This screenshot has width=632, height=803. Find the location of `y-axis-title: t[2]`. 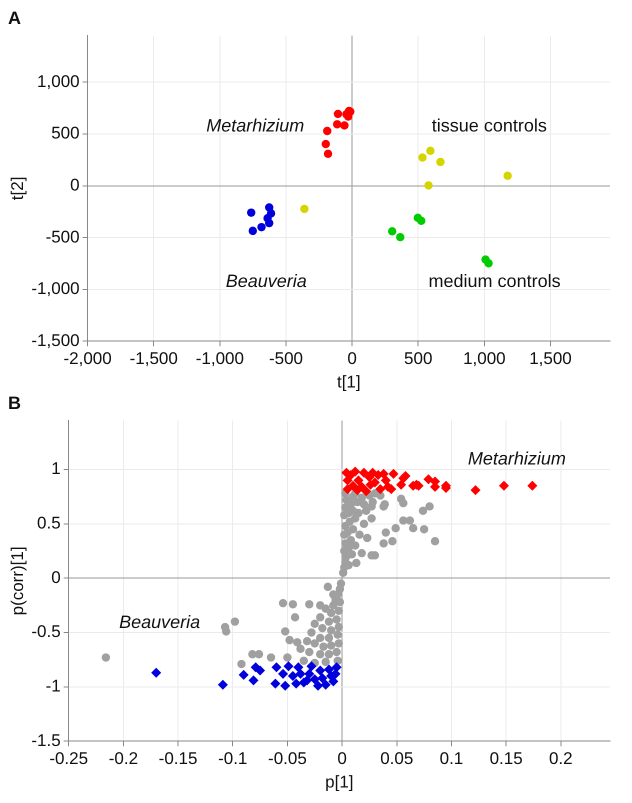

y-axis-title: t[2] is located at coordinates (17, 188).